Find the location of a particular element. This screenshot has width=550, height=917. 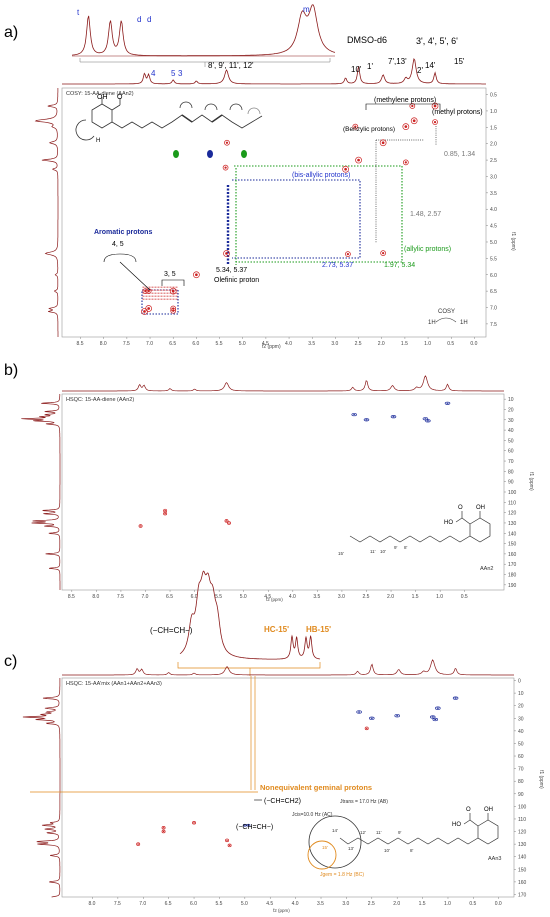

hsqc2-xlabel: f2 (ppm) is located at coordinates (281, 910).